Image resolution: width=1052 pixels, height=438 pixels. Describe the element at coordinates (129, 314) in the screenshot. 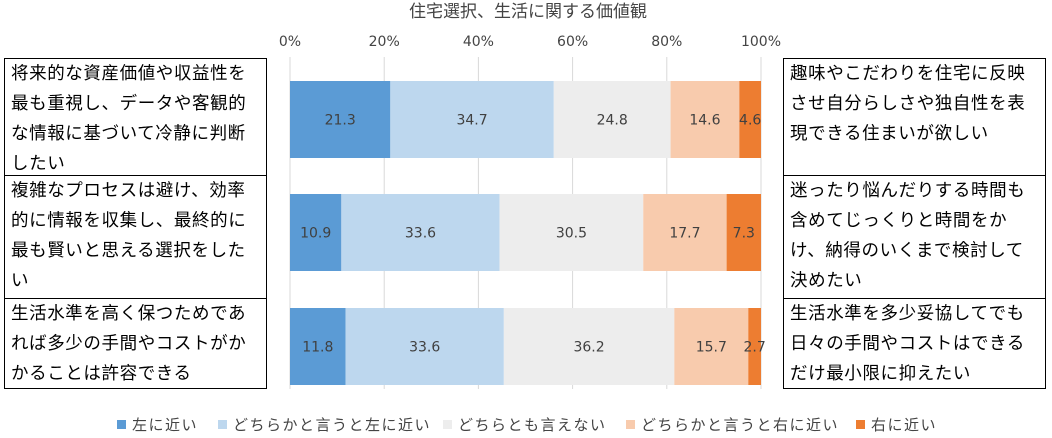

I see `label-line: 生活水準を高く保つためであ` at that location.